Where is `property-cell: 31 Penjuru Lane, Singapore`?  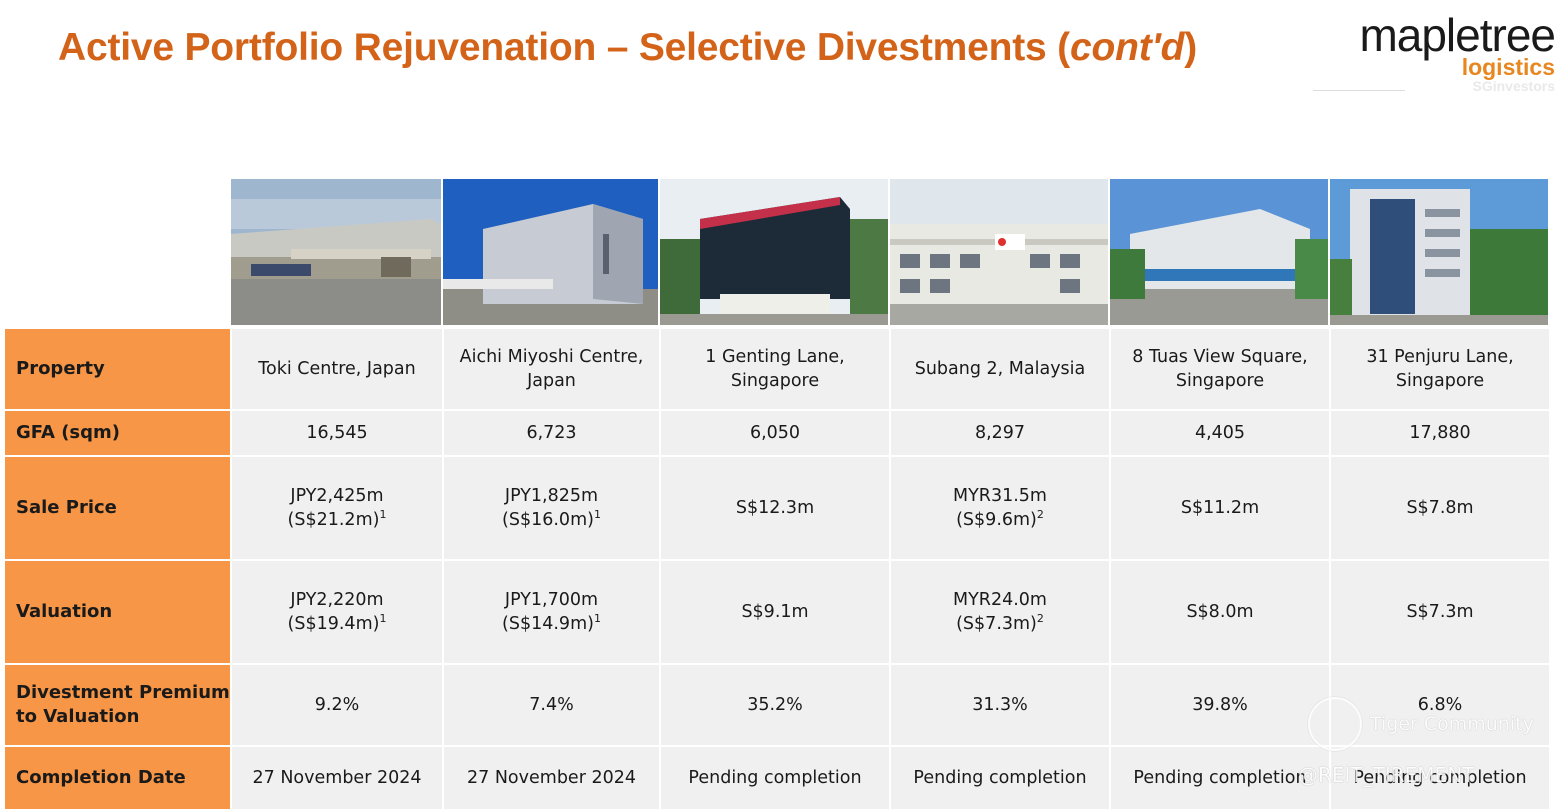
property-cell: 31 Penjuru Lane, Singapore is located at coordinates (1440, 369).